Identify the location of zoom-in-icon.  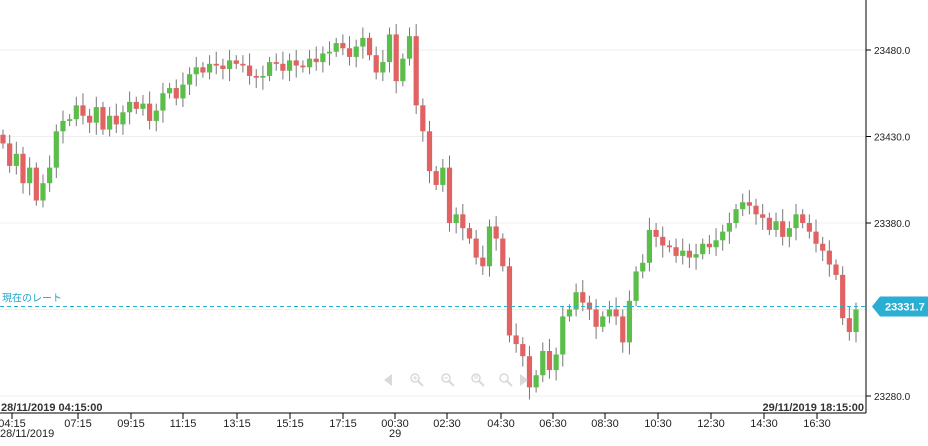
(417, 380).